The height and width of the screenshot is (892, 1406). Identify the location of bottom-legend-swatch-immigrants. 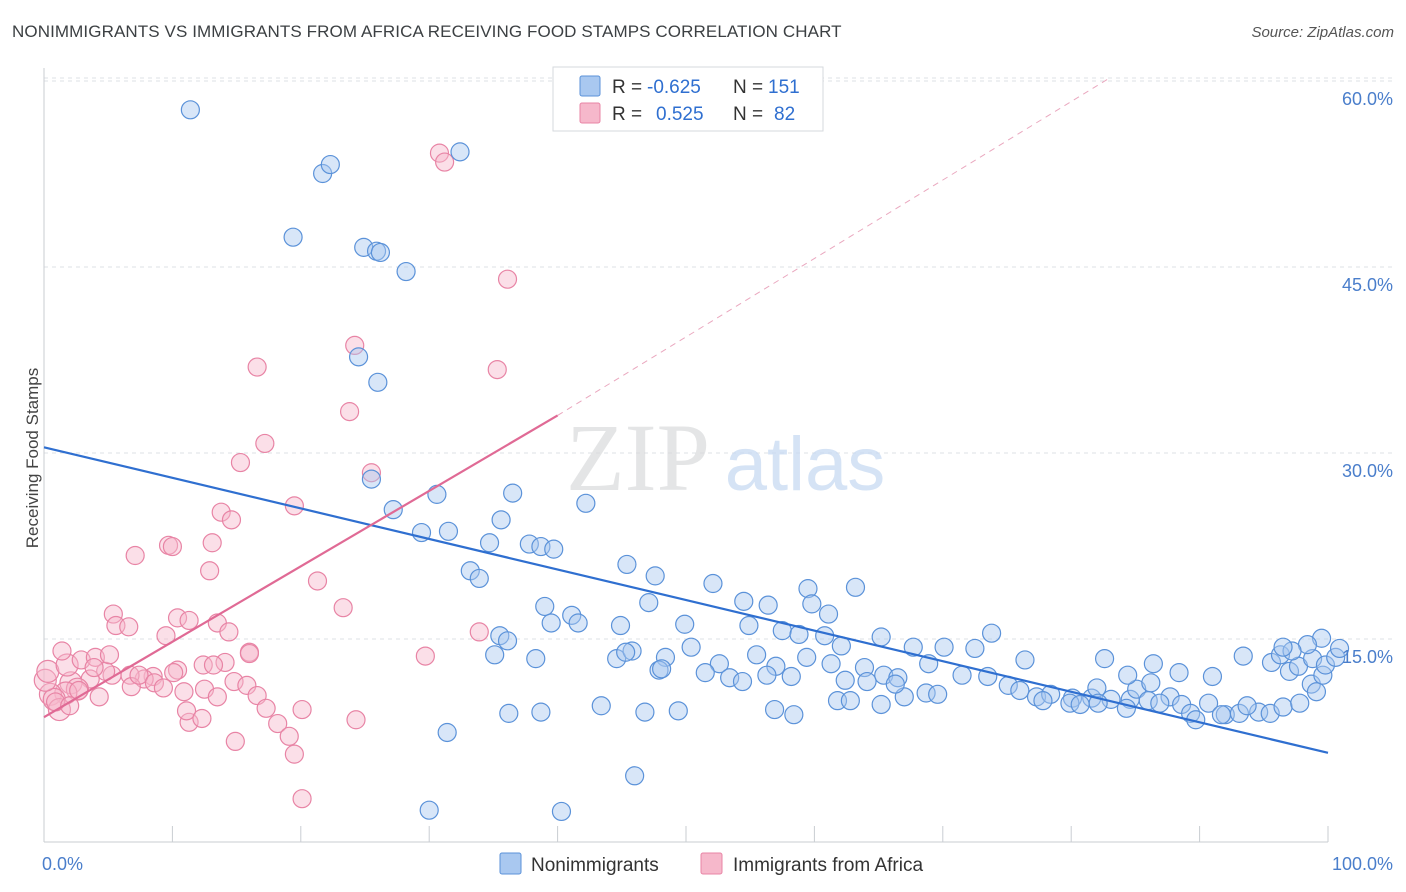
(711, 863).